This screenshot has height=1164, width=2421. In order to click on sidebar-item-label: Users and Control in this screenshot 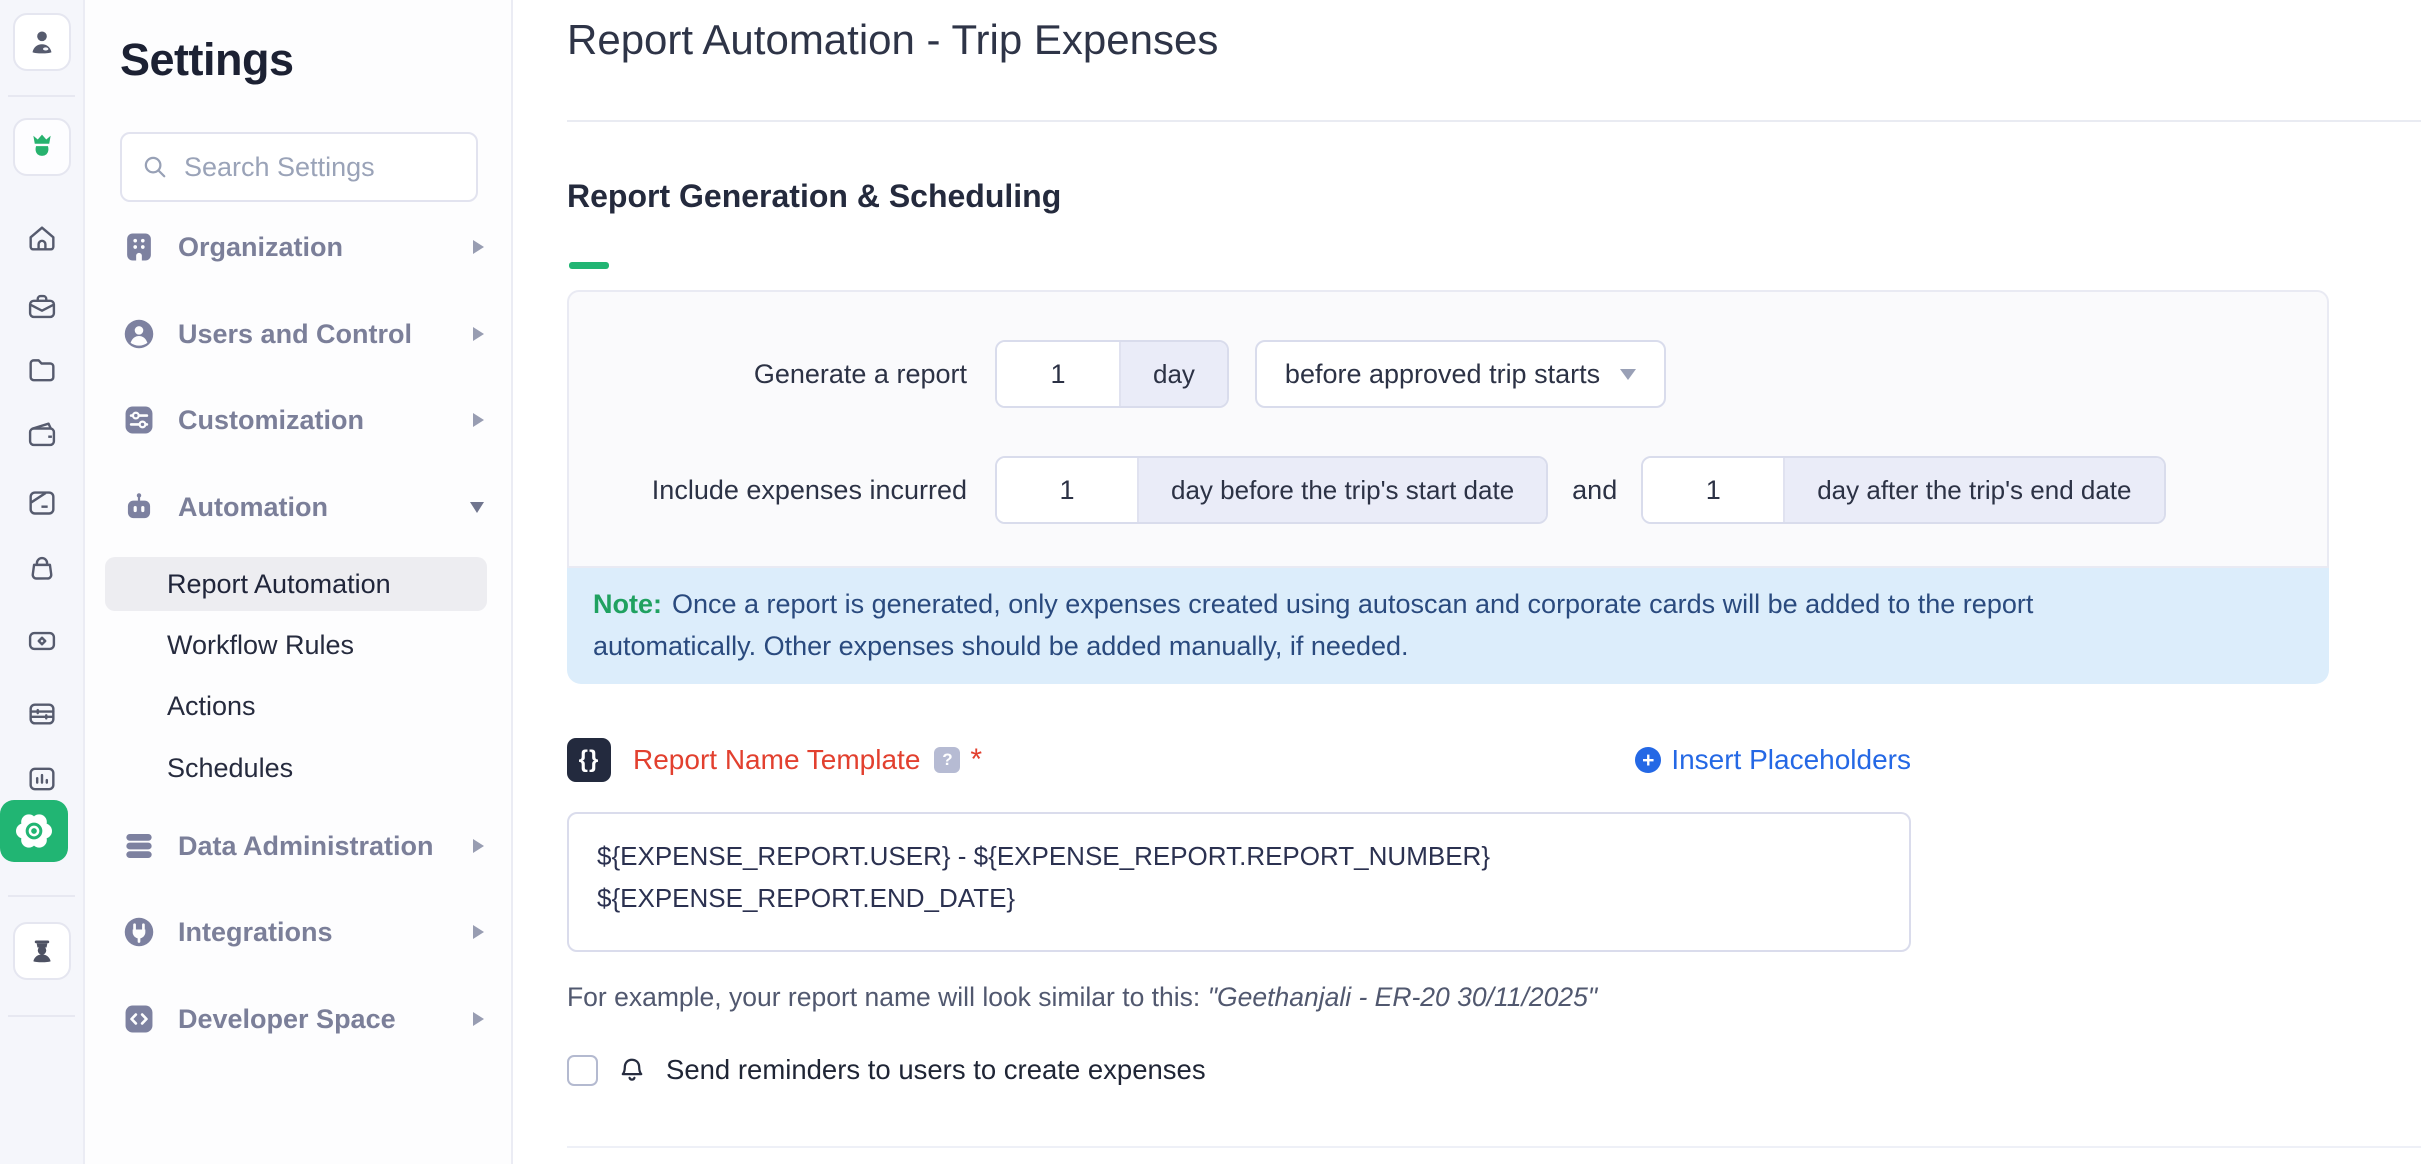, I will do `click(295, 333)`.